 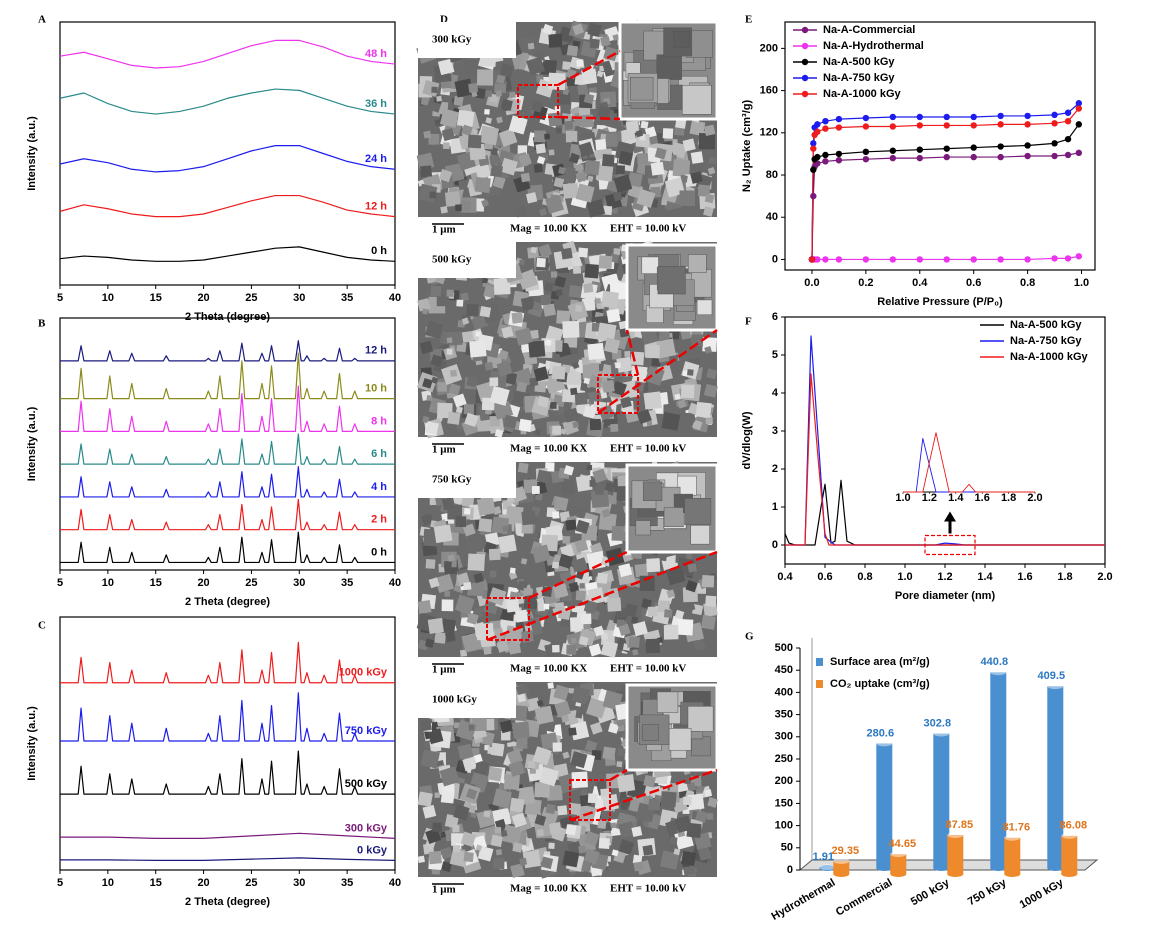 I want to click on x-tick-label: 30, so click(x=299, y=298).